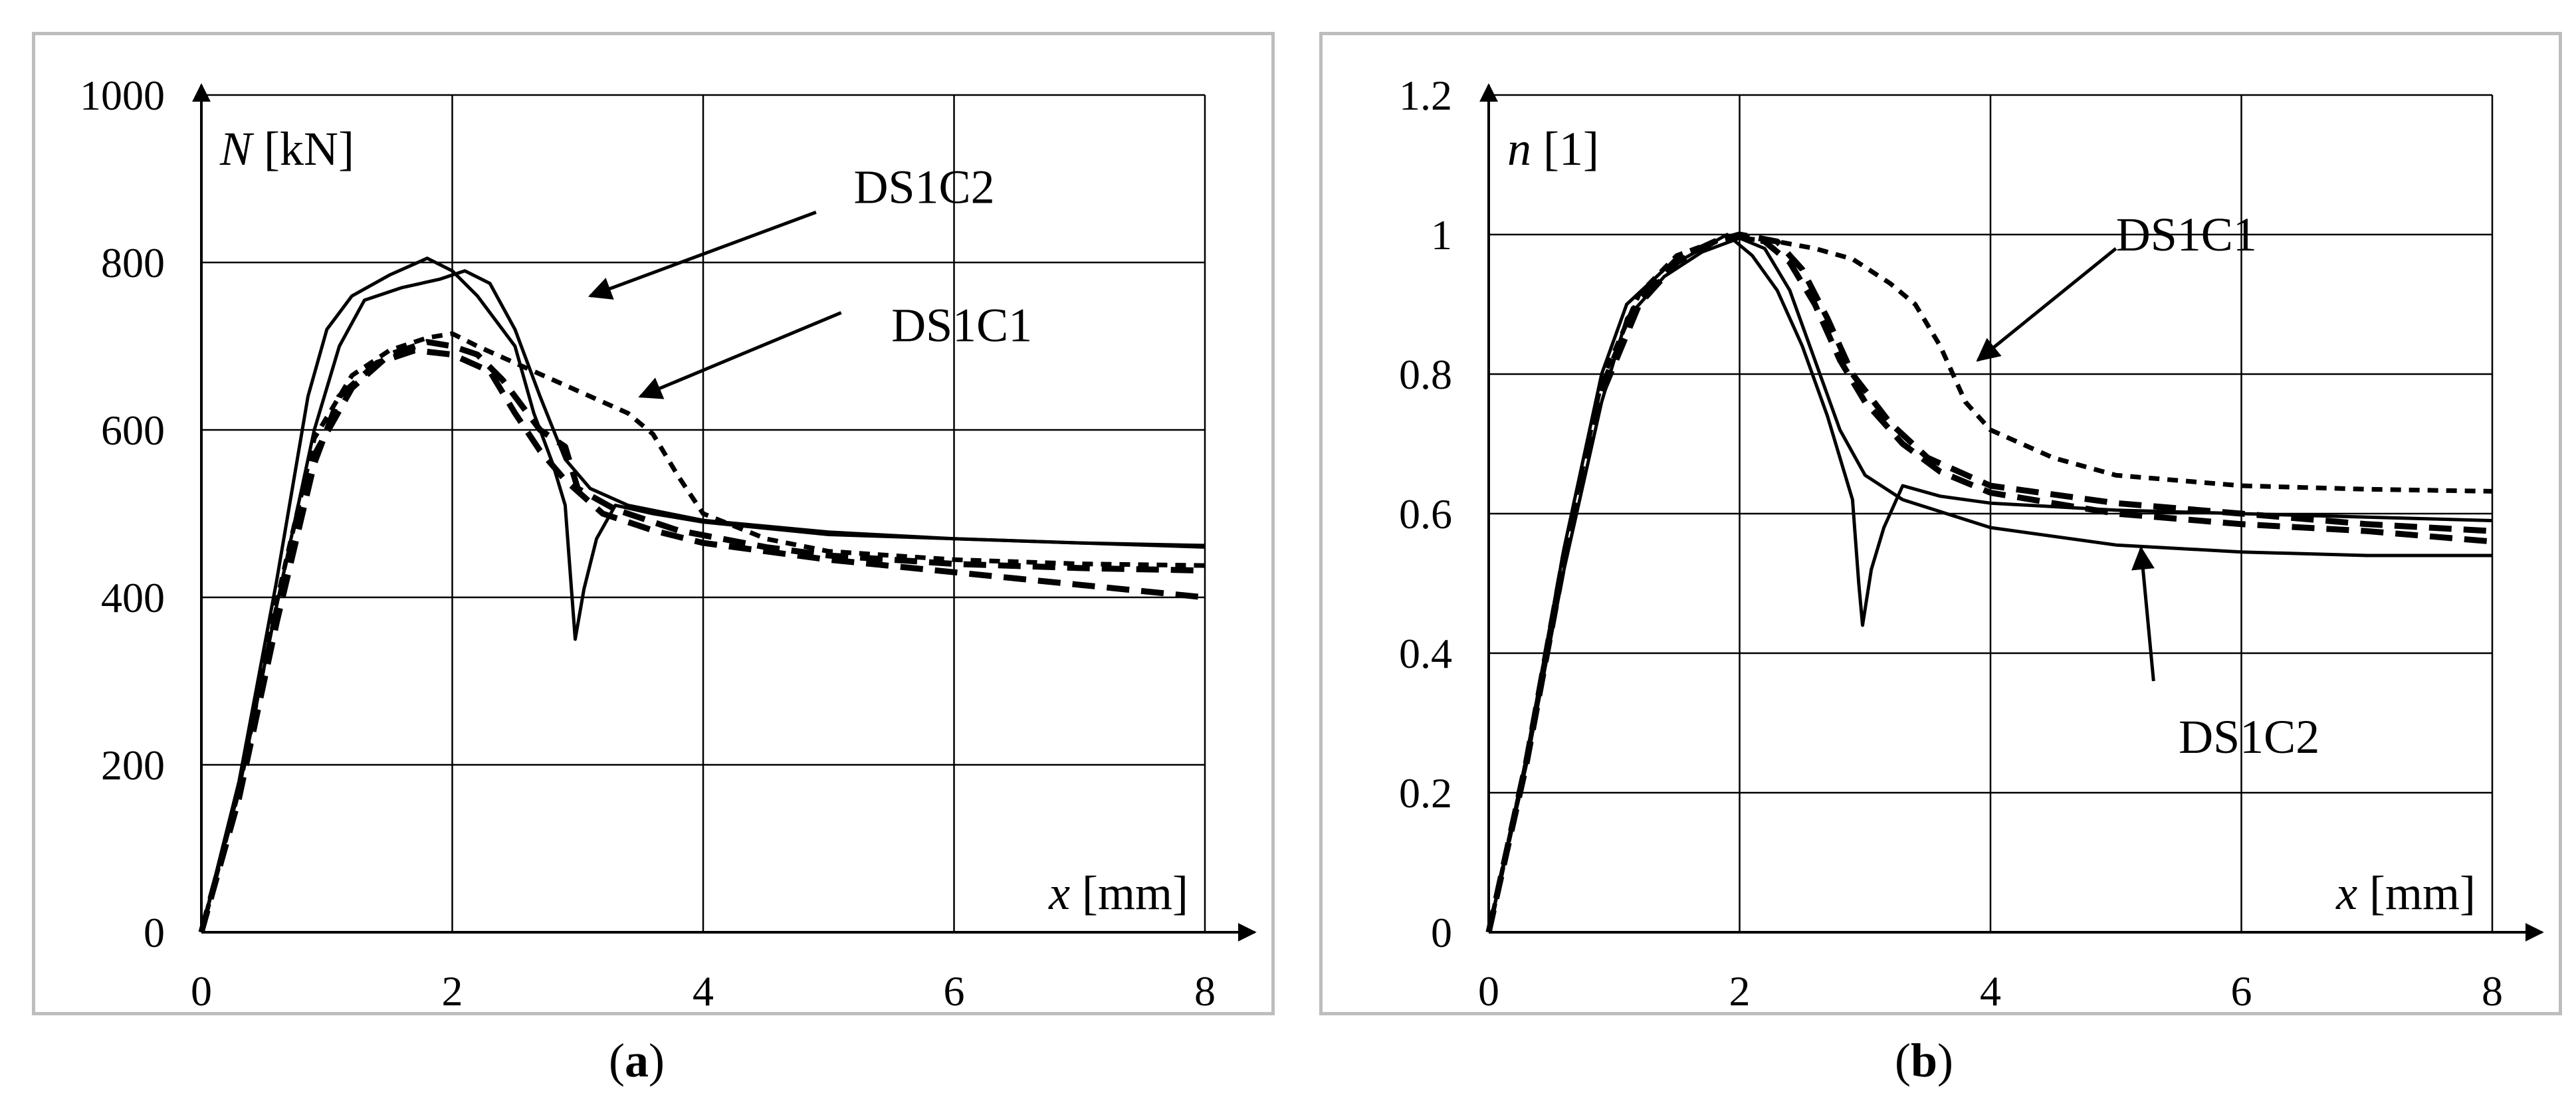 The height and width of the screenshot is (1109, 2576). I want to click on y-axis-label: n [1], so click(1553, 148).